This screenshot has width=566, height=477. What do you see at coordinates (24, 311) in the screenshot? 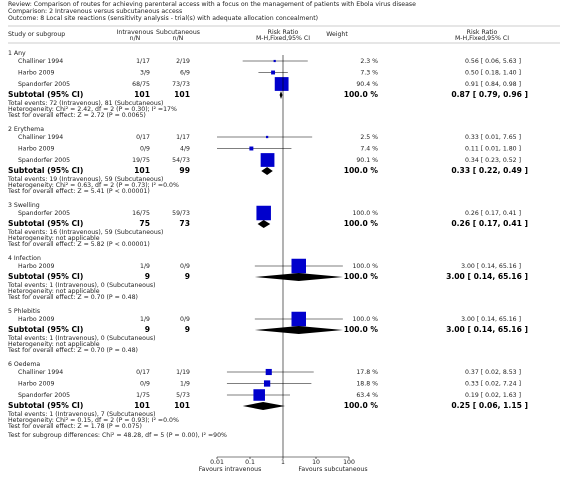
I see `group-heading: 5 Phlebitis` at bounding box center [24, 311].